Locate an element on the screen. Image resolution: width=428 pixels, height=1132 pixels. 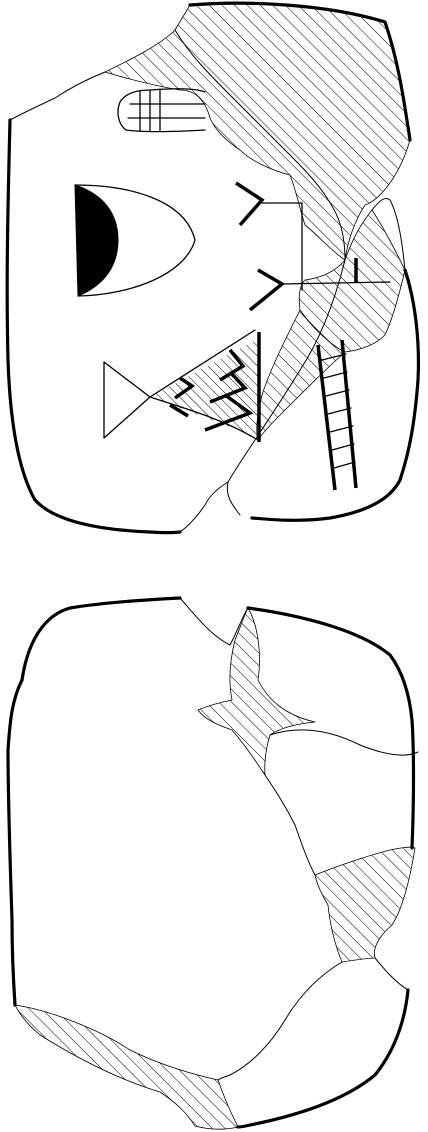
upper-damage-right is located at coordinates (352, 281).